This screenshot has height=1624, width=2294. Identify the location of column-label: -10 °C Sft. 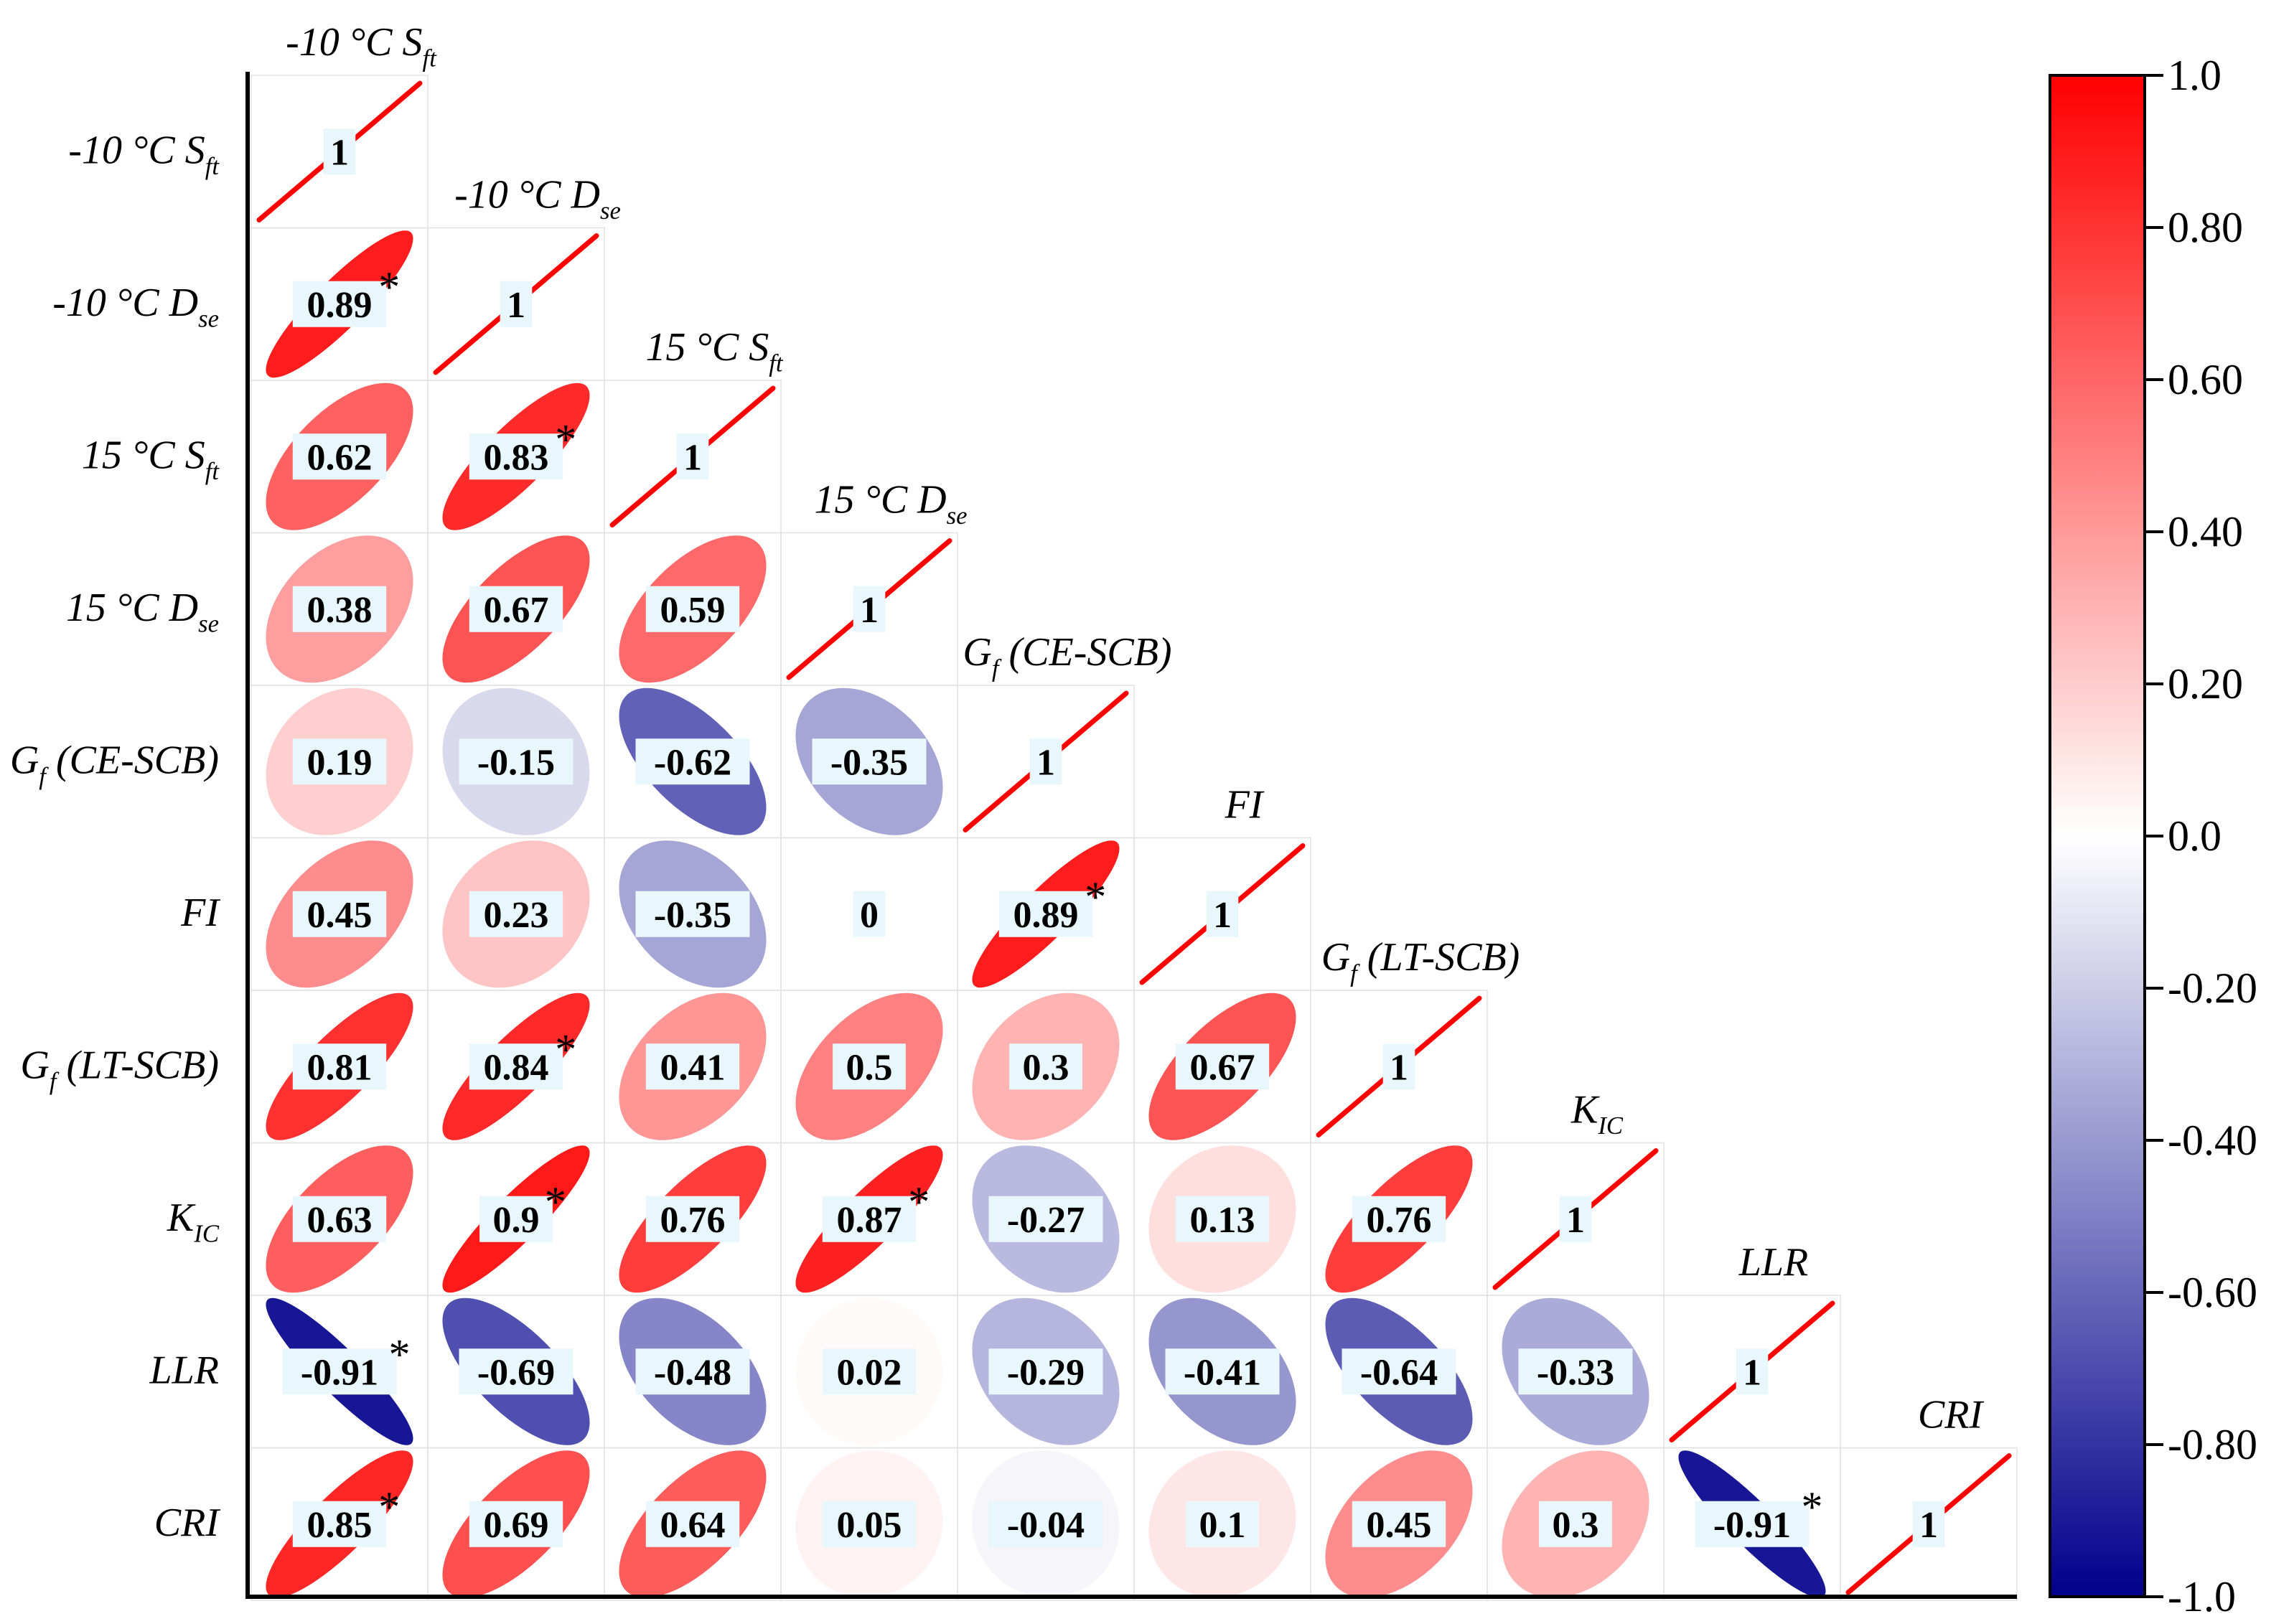
(361, 46).